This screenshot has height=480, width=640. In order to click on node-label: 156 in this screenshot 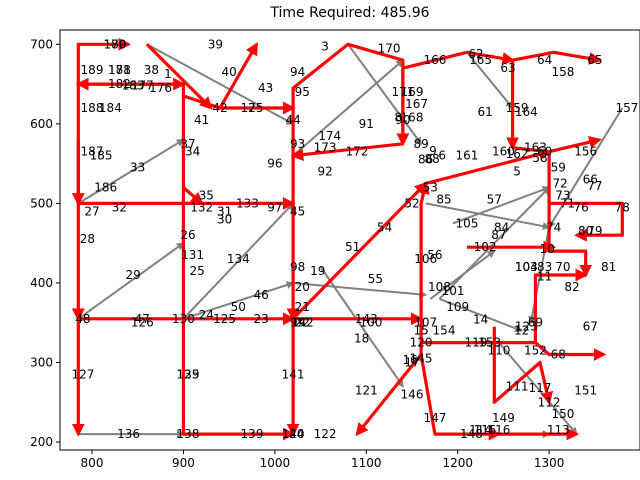, I will do `click(585, 152)`.